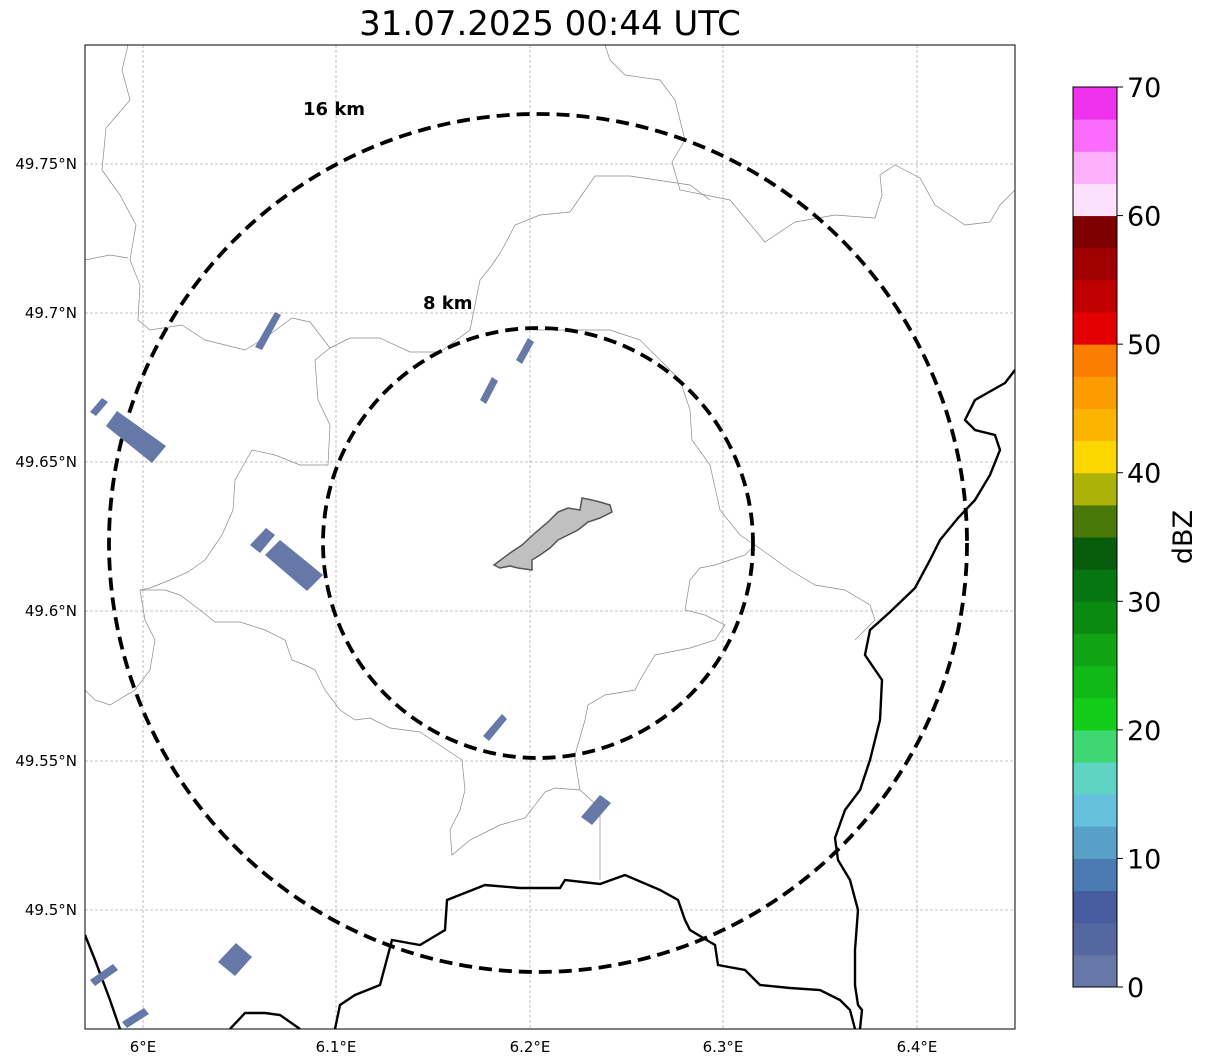 The width and height of the screenshot is (1207, 1064). Describe the element at coordinates (51, 910) in the screenshot. I see `lat-tick-label: 49.5°N` at that location.